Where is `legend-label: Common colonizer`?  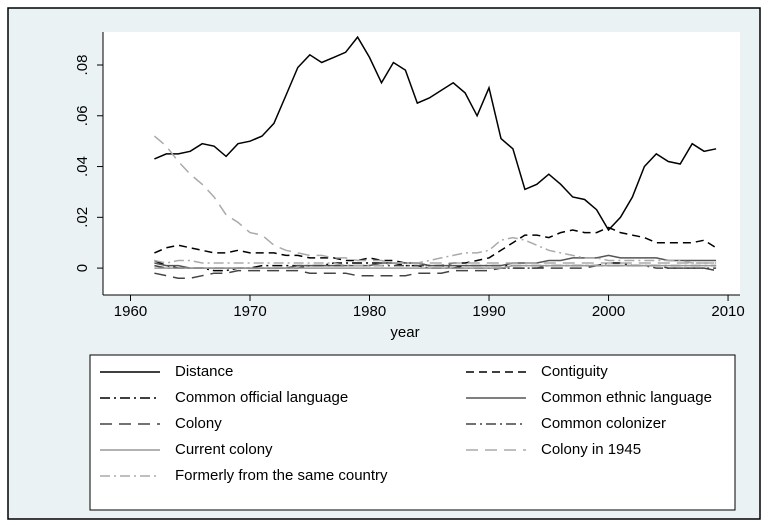 legend-label: Common colonizer is located at coordinates (603, 423).